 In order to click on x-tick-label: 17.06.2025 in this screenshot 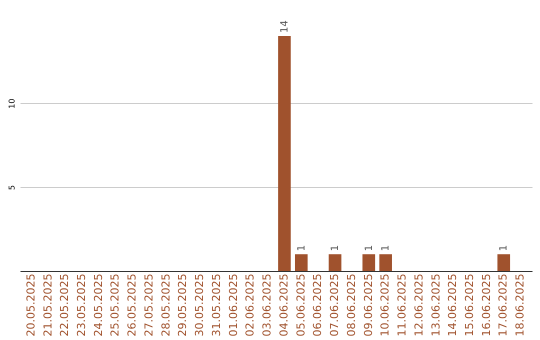, I will do `click(503, 305)`.